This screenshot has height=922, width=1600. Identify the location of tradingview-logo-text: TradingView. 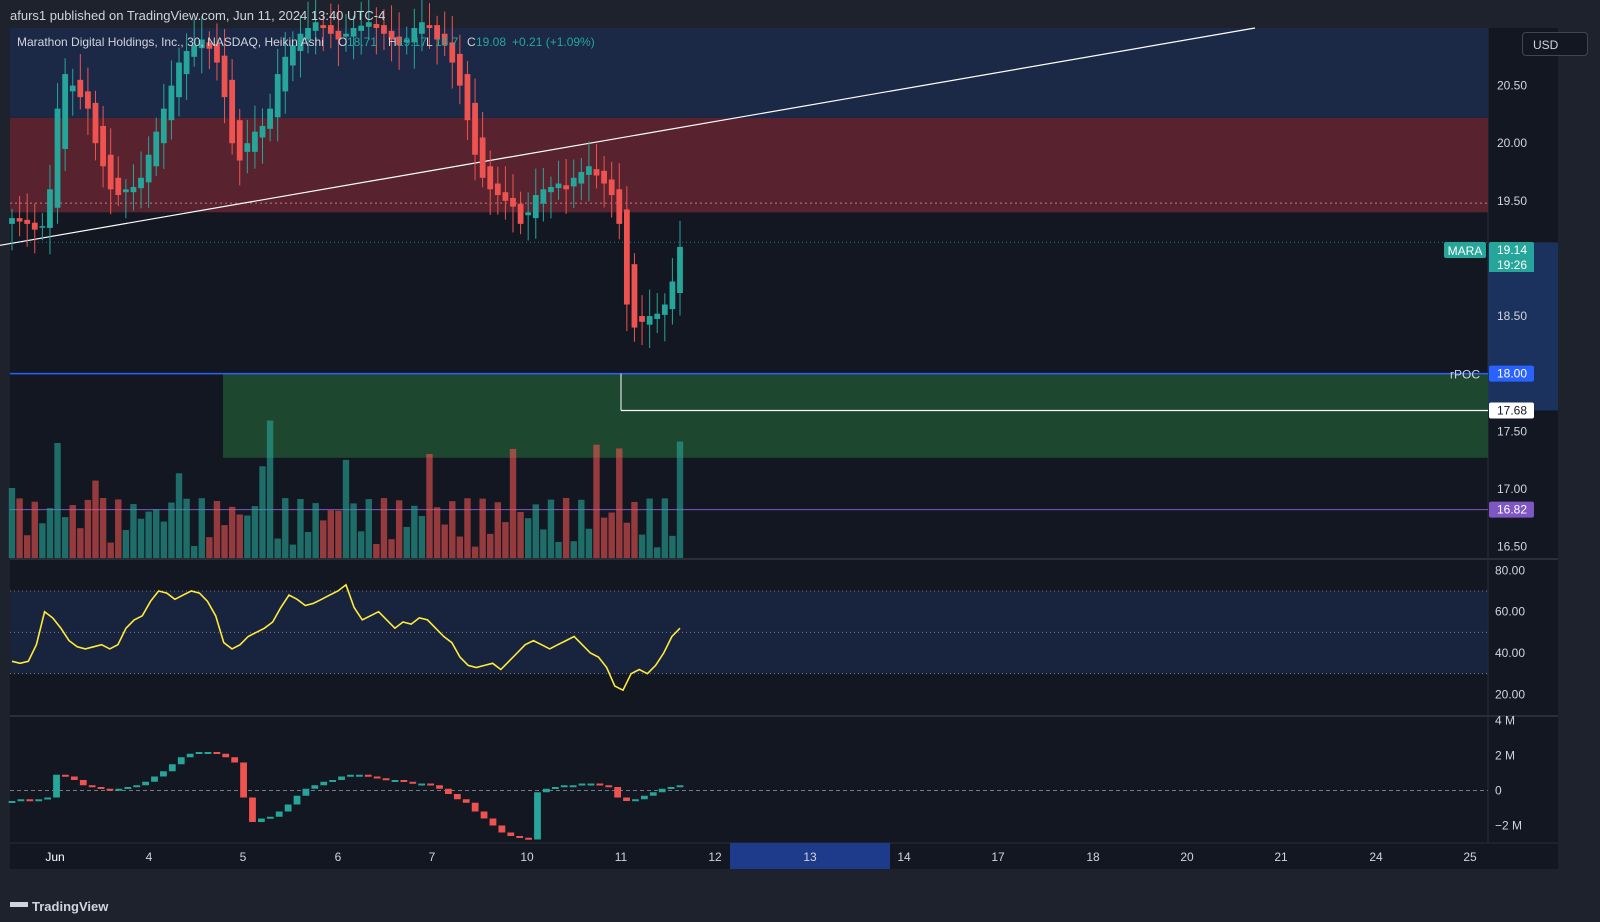
(70, 906).